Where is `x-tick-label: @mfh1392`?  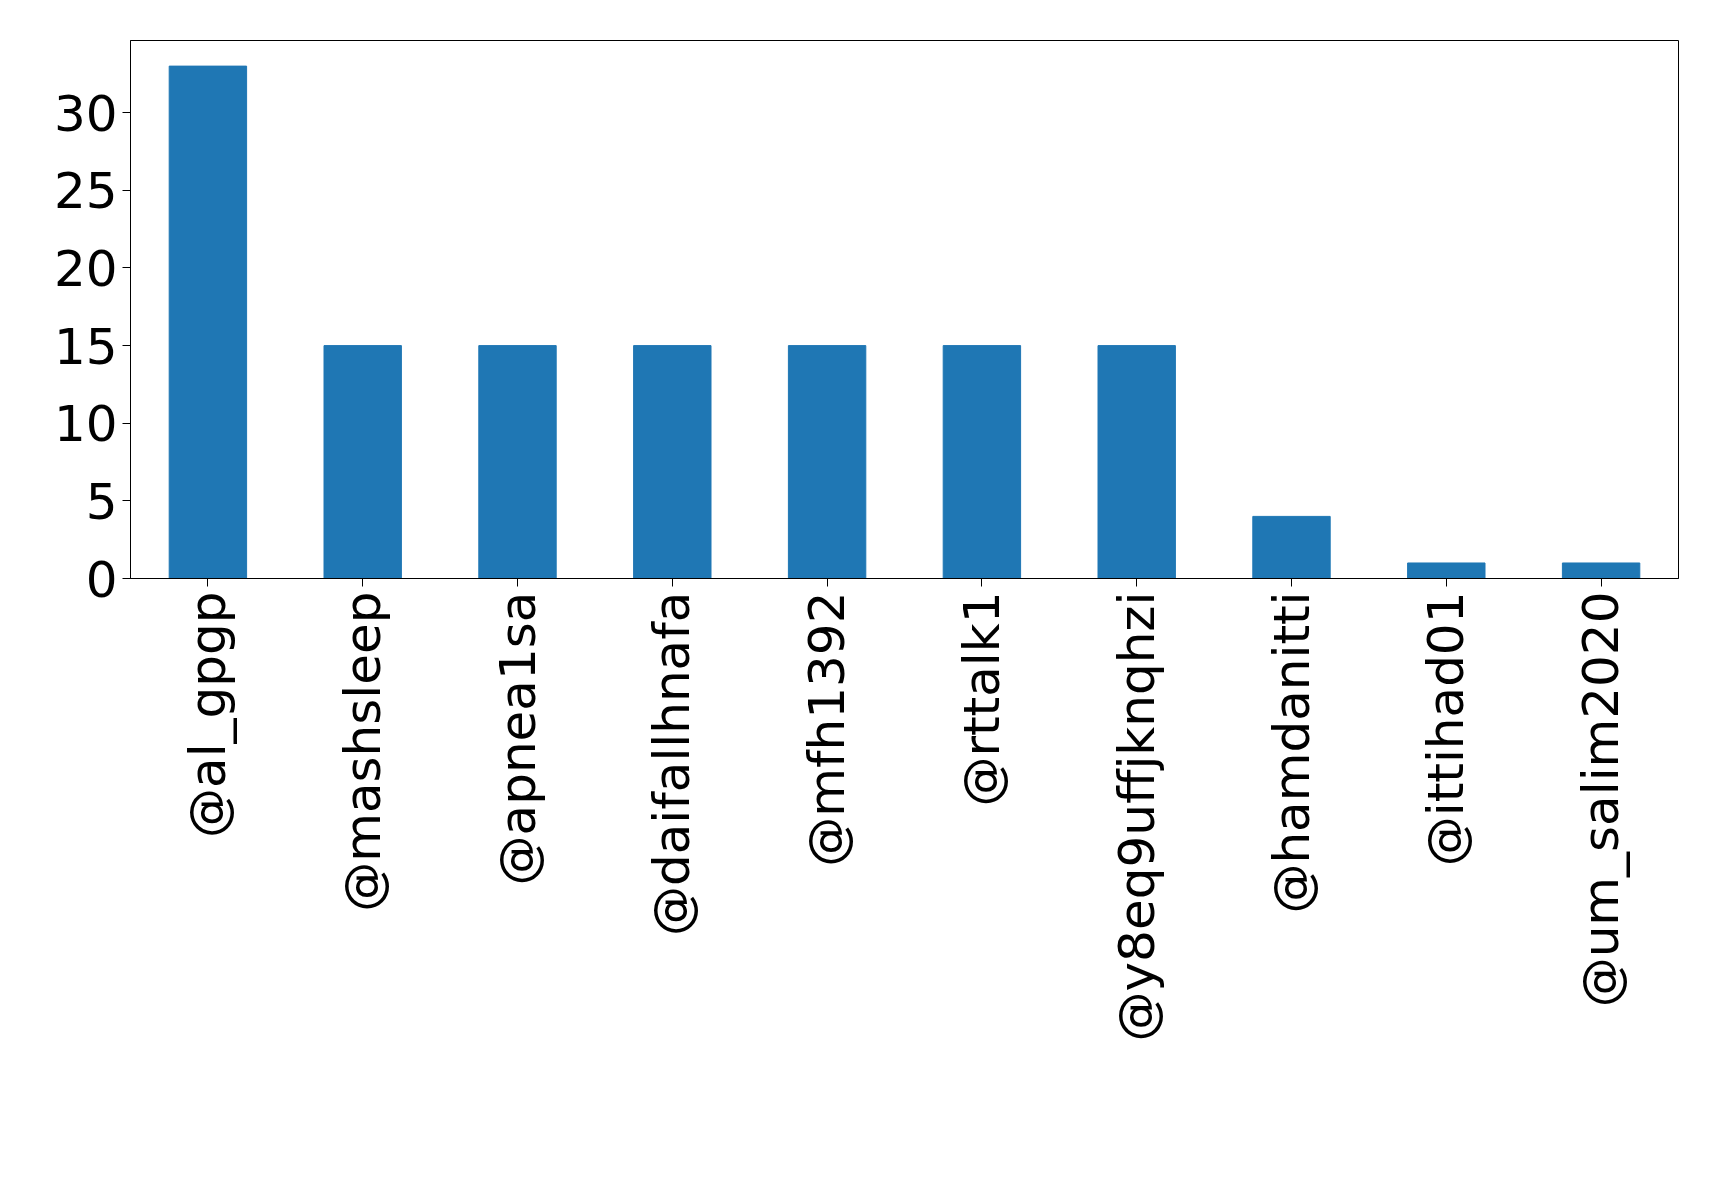 x-tick-label: @mfh1392 is located at coordinates (827, 729).